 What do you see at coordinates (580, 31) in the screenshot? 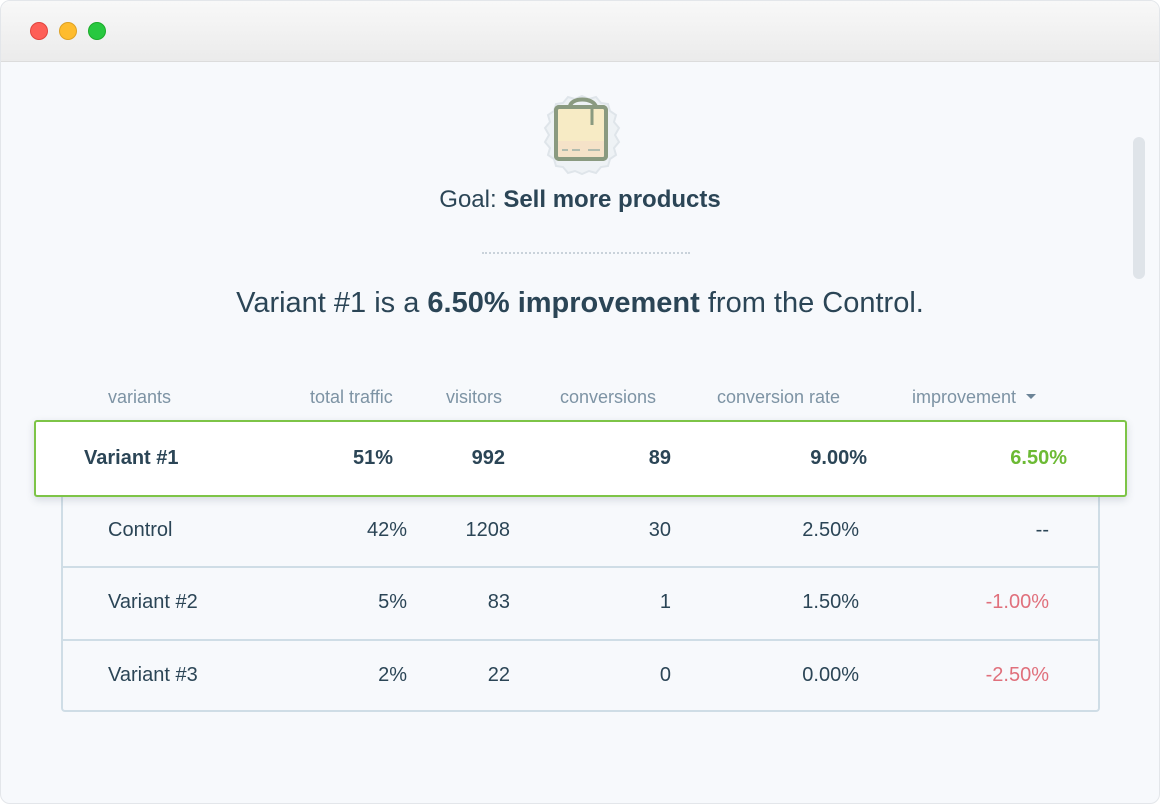
I see `title-bar` at bounding box center [580, 31].